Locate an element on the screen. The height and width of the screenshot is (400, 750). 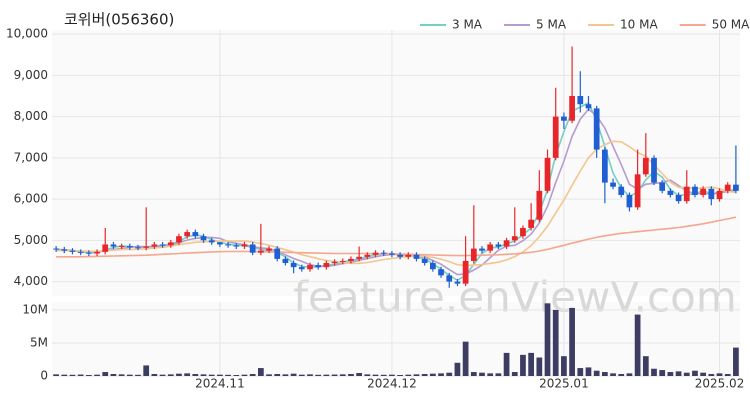
x-tick-label: 2024.11 is located at coordinates (220, 384).